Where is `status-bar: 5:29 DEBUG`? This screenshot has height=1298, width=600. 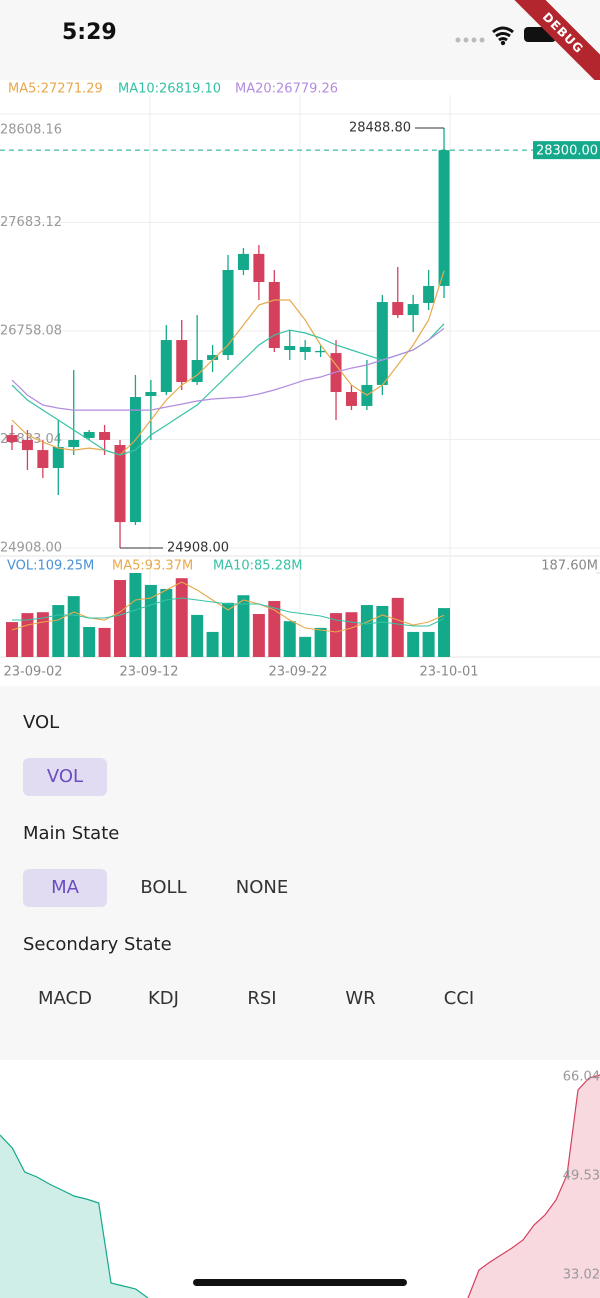
status-bar: 5:29 DEBUG is located at coordinates (300, 47).